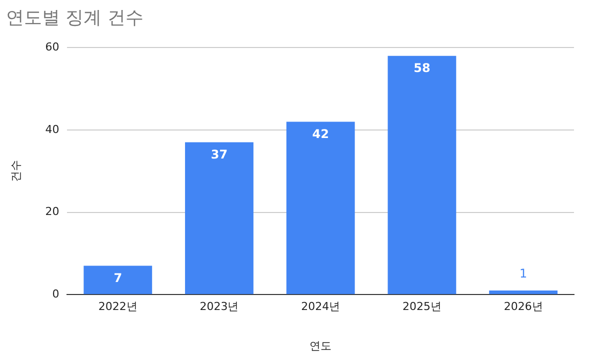 This screenshot has width=590, height=363. Describe the element at coordinates (219, 154) in the screenshot. I see `data-label: 37` at that location.